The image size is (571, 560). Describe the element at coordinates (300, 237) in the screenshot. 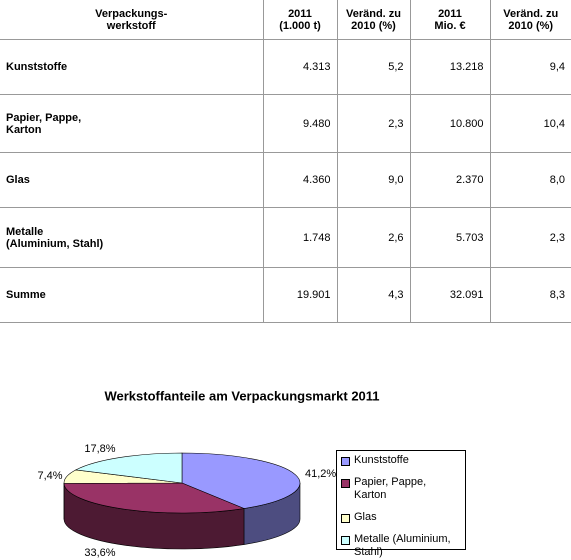

I see `cell: 1.748` at that location.